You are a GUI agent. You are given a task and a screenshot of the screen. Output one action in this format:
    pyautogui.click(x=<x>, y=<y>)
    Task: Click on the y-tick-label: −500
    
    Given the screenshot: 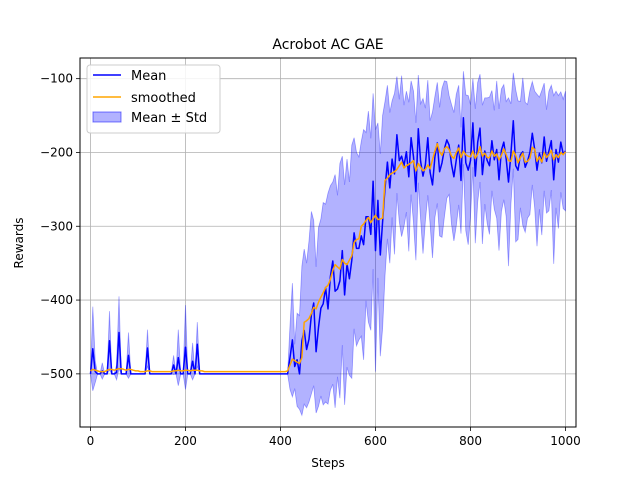 What is the action you would take?
    pyautogui.click(x=56, y=374)
    